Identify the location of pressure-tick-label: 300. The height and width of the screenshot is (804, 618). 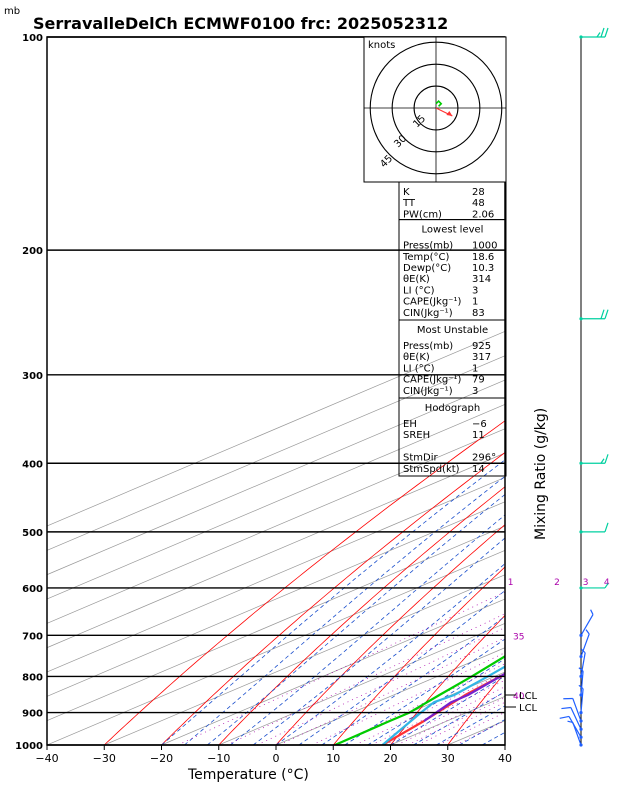
(32, 376).